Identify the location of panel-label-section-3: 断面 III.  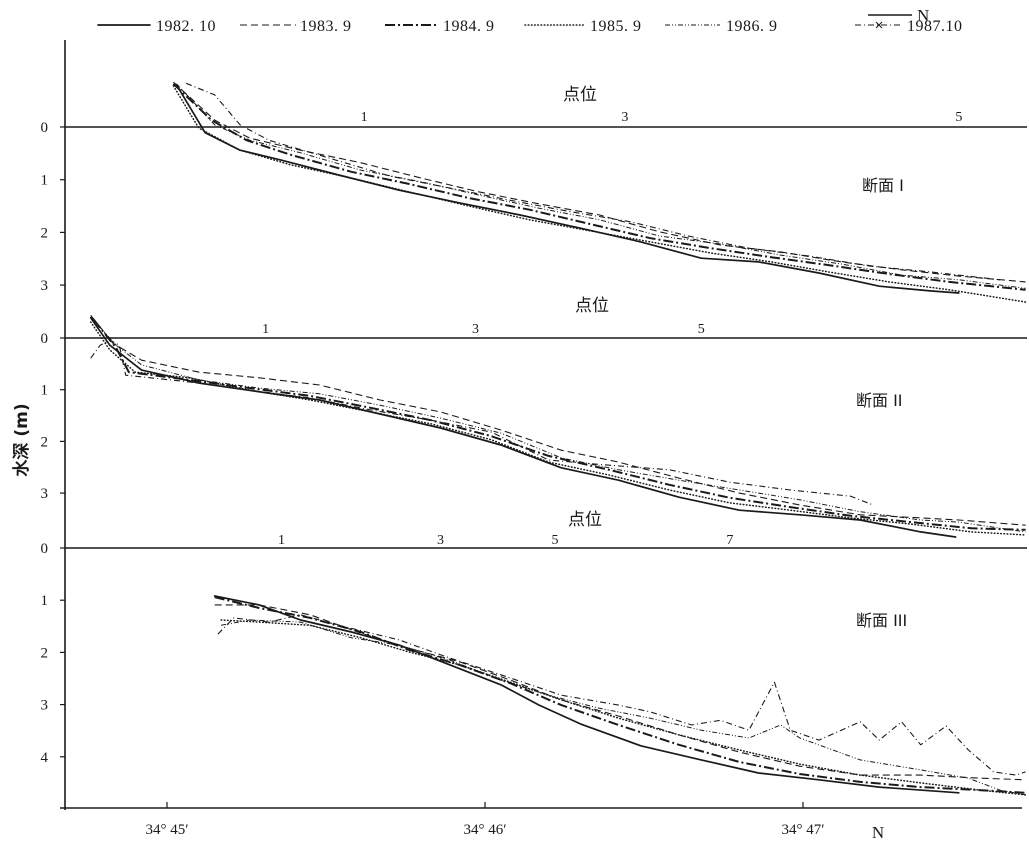
(881, 620).